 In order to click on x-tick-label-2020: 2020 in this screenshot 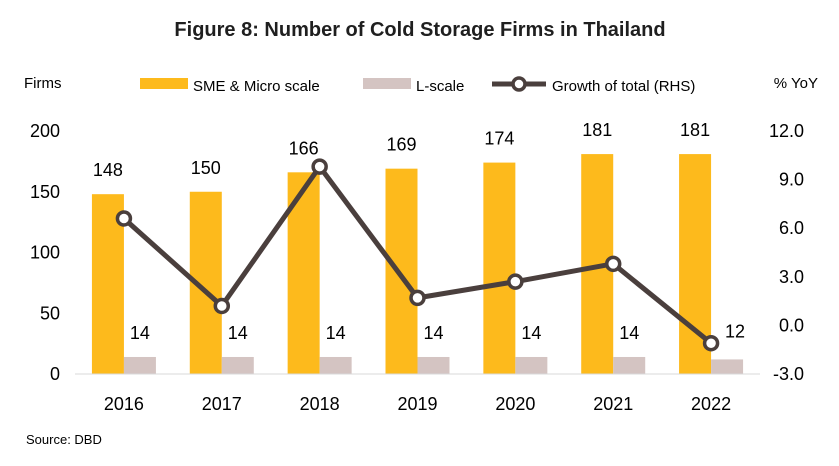, I will do `click(515, 404)`.